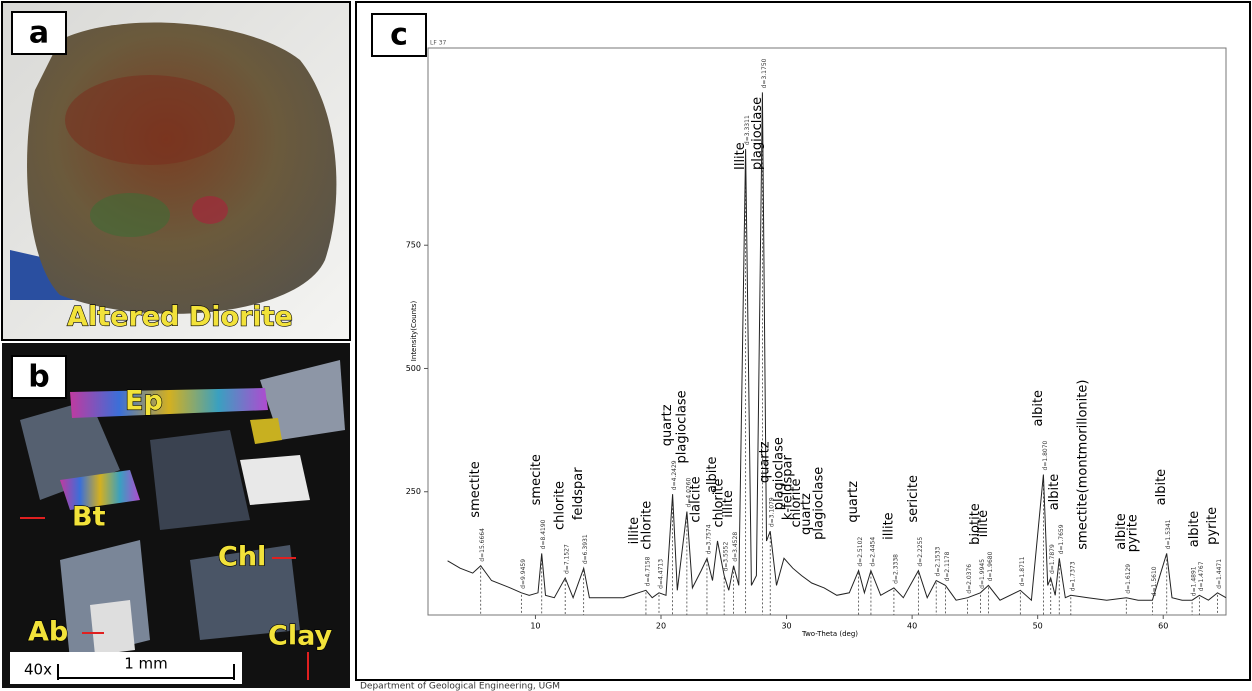 The width and height of the screenshot is (1252, 691). I want to click on d-spacing-label: d=9.9459, so click(523, 574).